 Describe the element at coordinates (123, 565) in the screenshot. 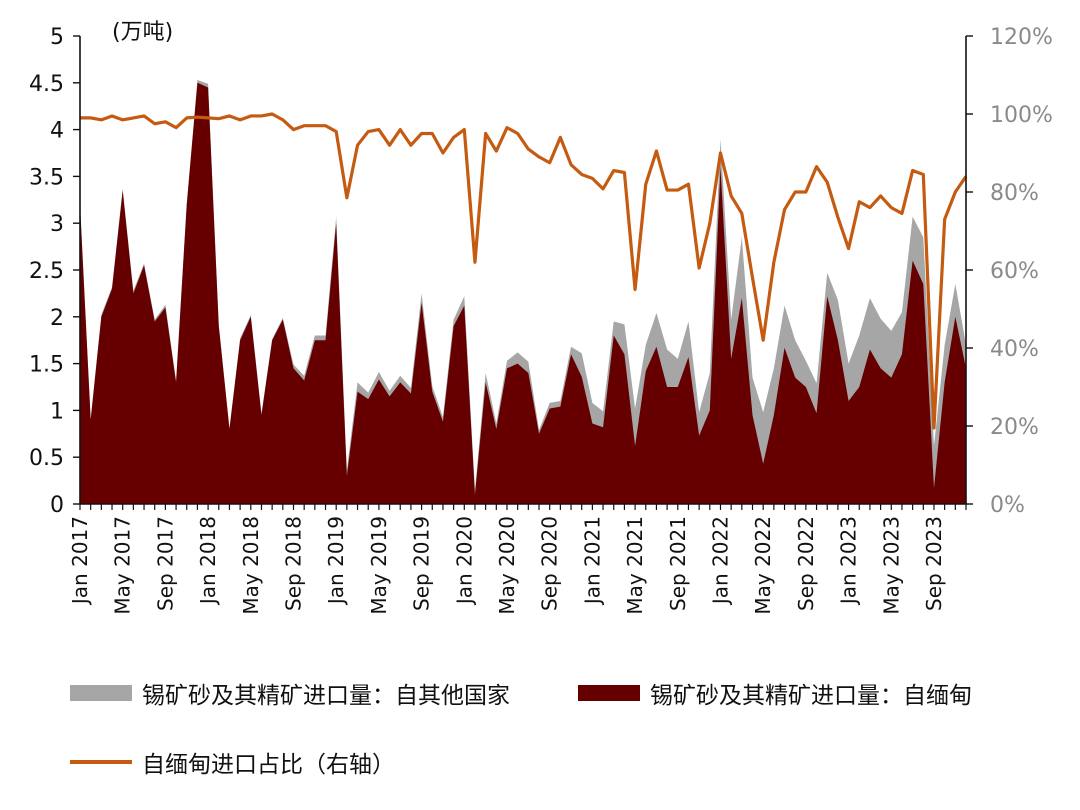

I see `x-tick-label: May 2017` at that location.